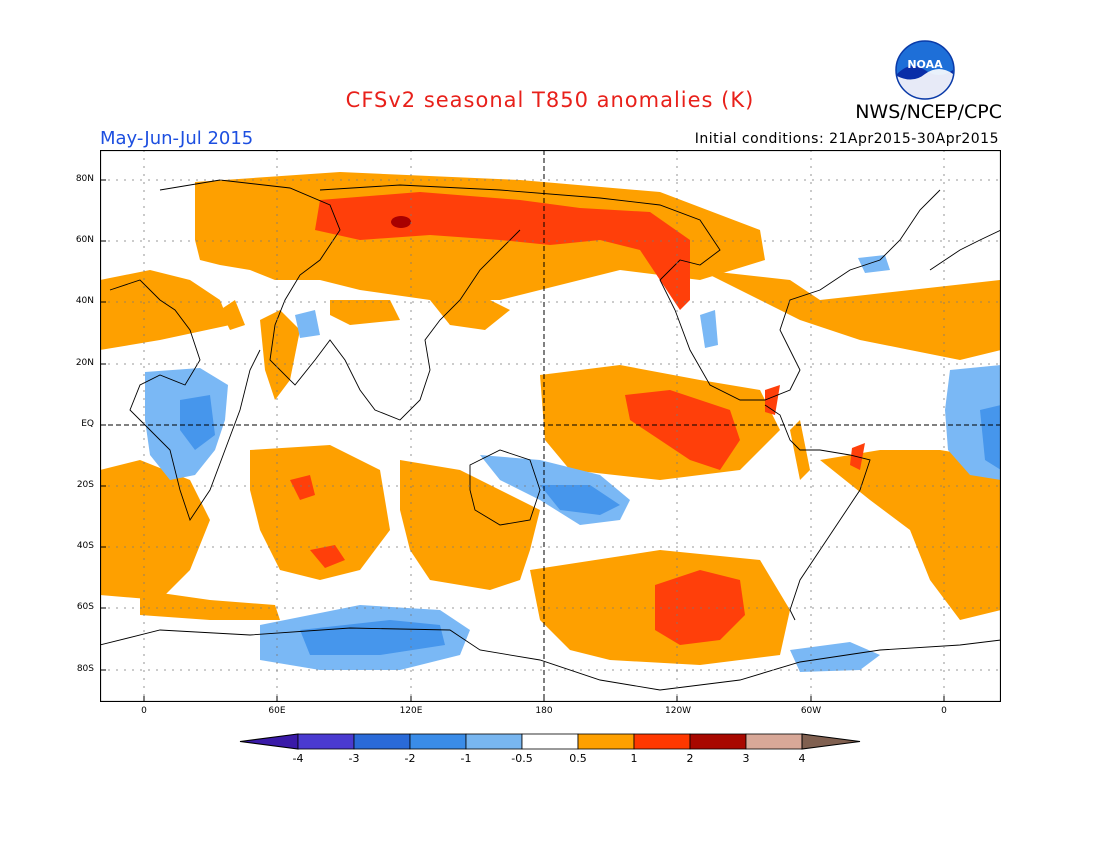 Image resolution: width=1100 pixels, height=850 pixels. What do you see at coordinates (85, 485) in the screenshot?
I see `latitude-label: 20S` at bounding box center [85, 485].